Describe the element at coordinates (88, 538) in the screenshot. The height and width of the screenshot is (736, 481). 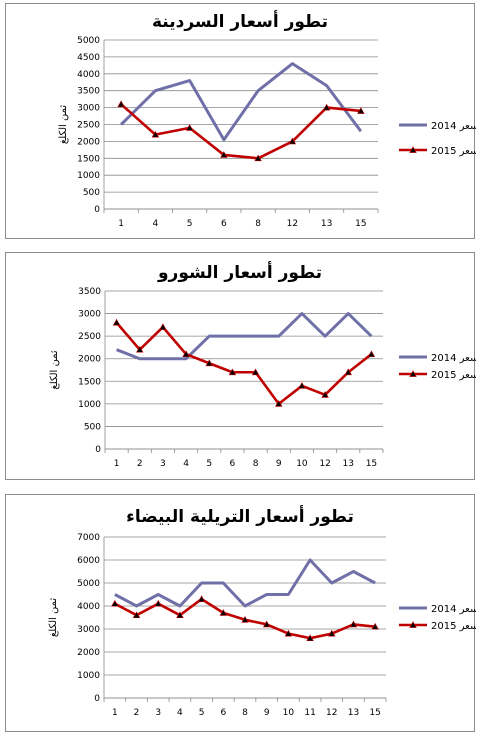
I see `y-tick-label: 7000` at that location.